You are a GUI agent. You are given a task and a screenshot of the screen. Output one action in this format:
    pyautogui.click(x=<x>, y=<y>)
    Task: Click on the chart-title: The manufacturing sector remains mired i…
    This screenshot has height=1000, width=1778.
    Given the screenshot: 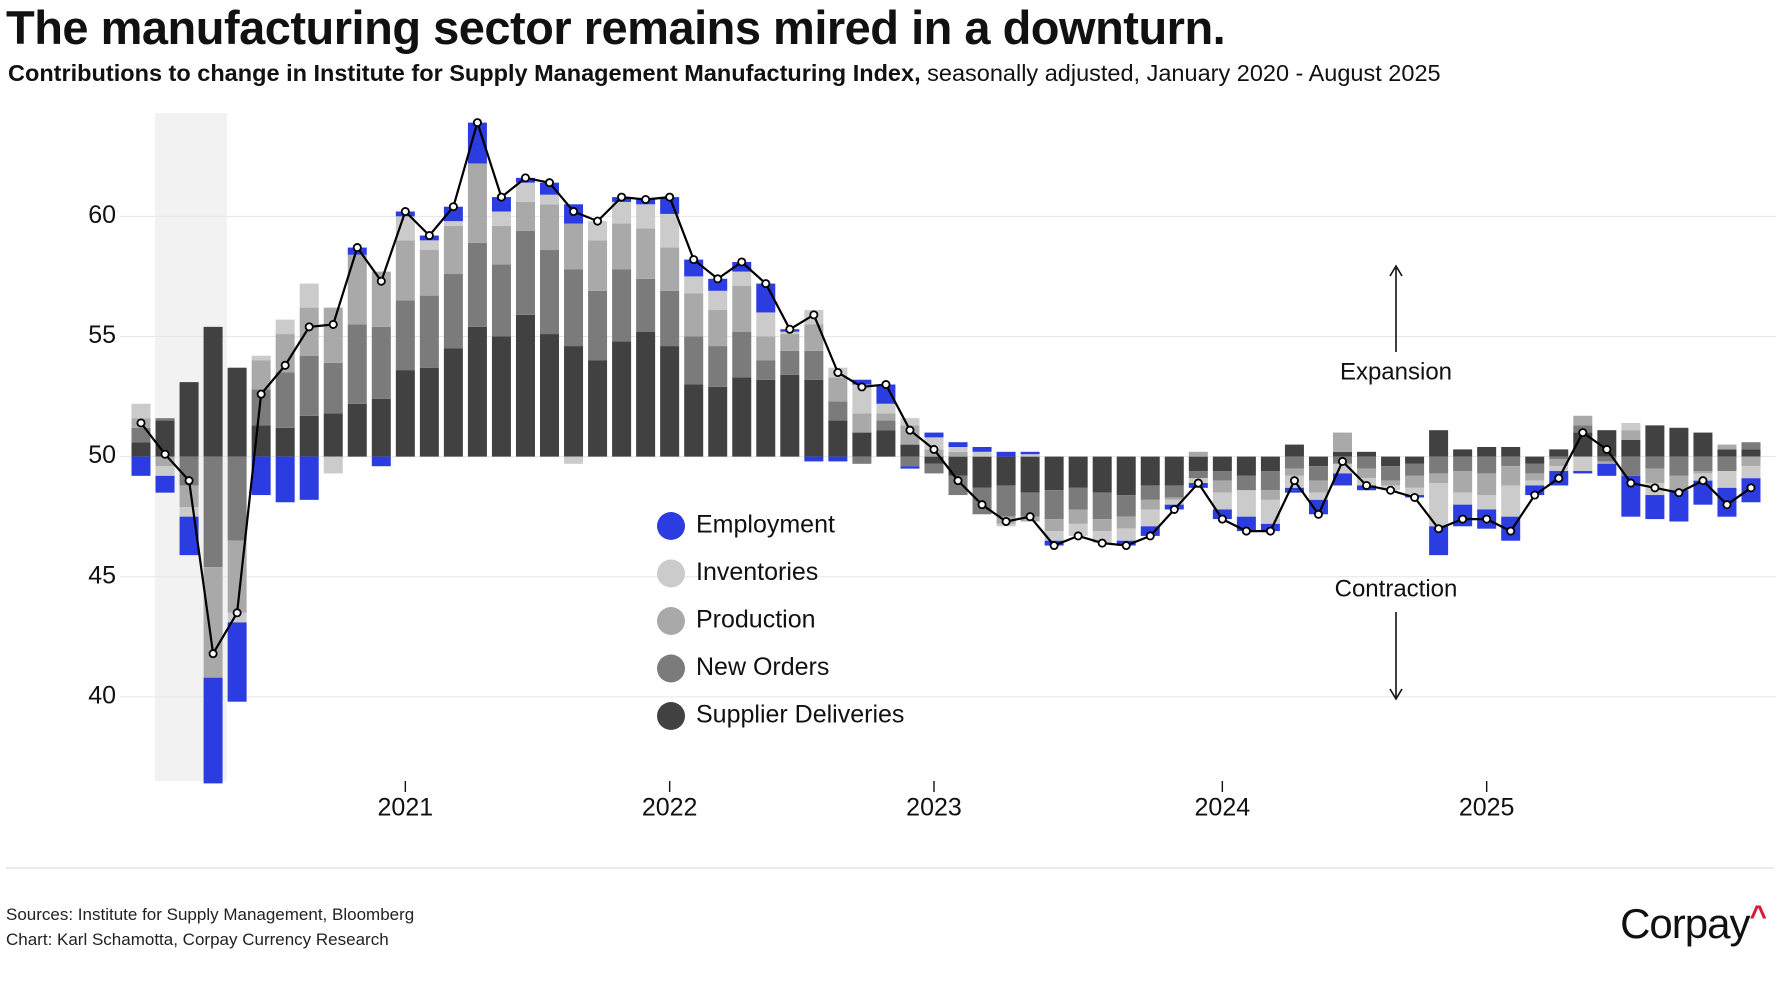 What is the action you would take?
    pyautogui.click(x=616, y=27)
    